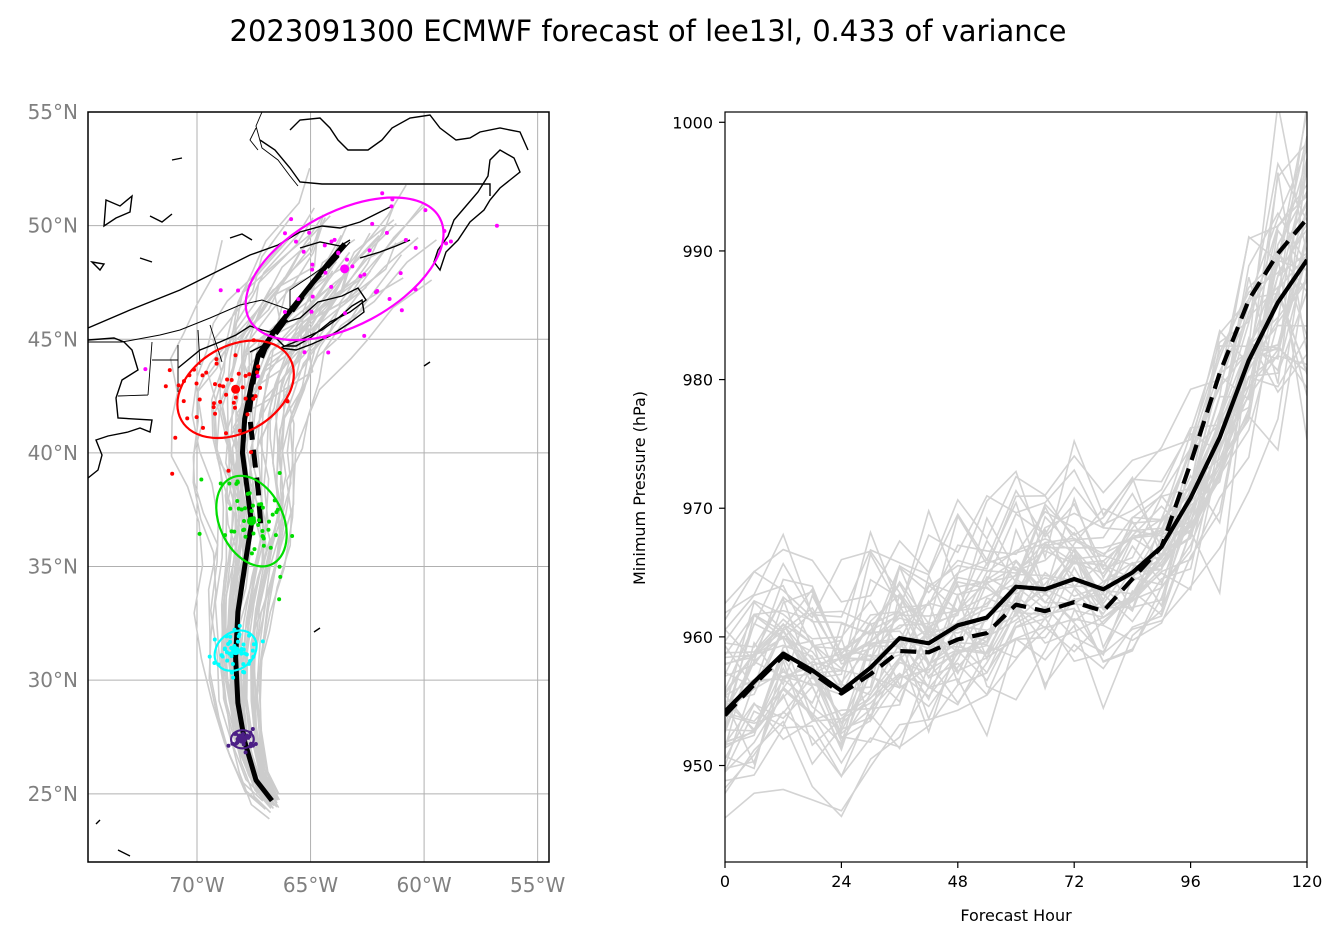 The width and height of the screenshot is (1342, 941). What do you see at coordinates (958, 881) in the screenshot?
I see `x-tick-label: 48` at bounding box center [958, 881].